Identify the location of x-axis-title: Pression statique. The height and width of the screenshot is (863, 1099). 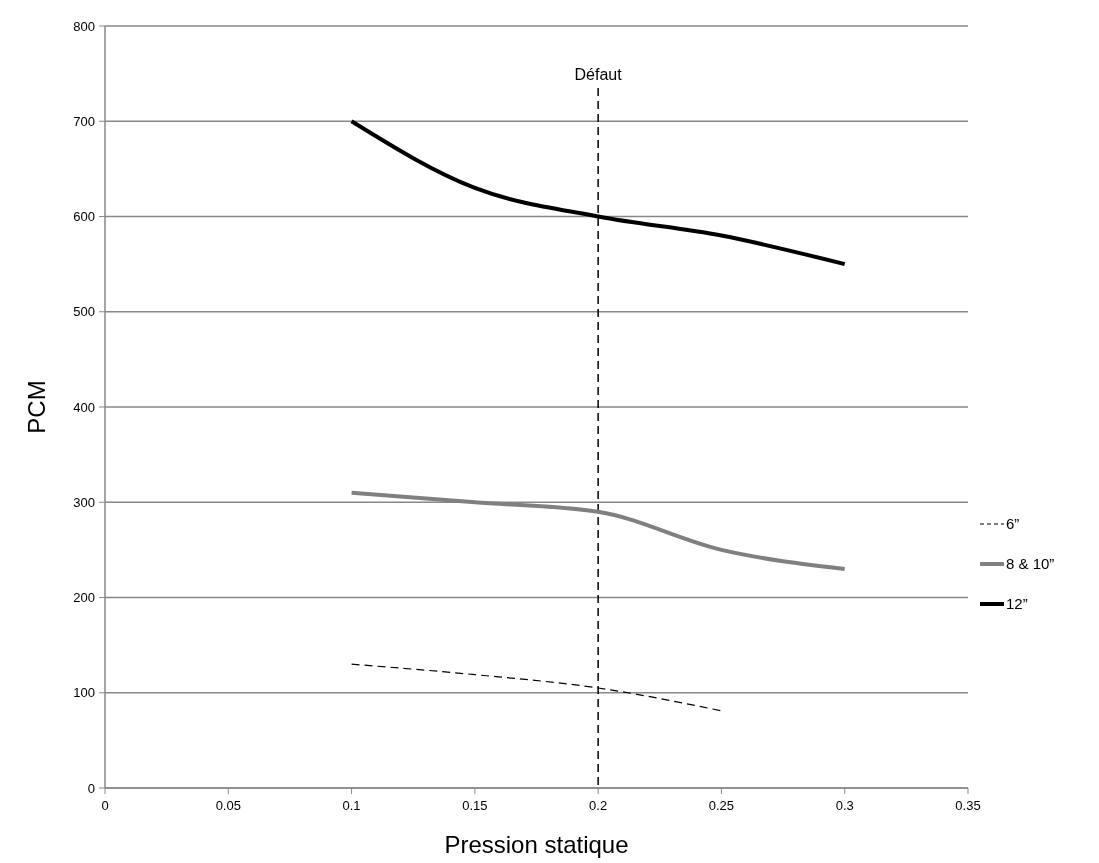
(536, 844).